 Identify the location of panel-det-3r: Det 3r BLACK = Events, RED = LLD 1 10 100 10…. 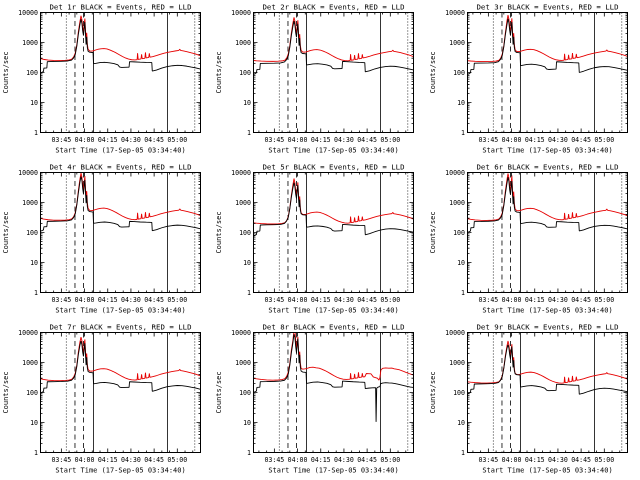
(528, 78).